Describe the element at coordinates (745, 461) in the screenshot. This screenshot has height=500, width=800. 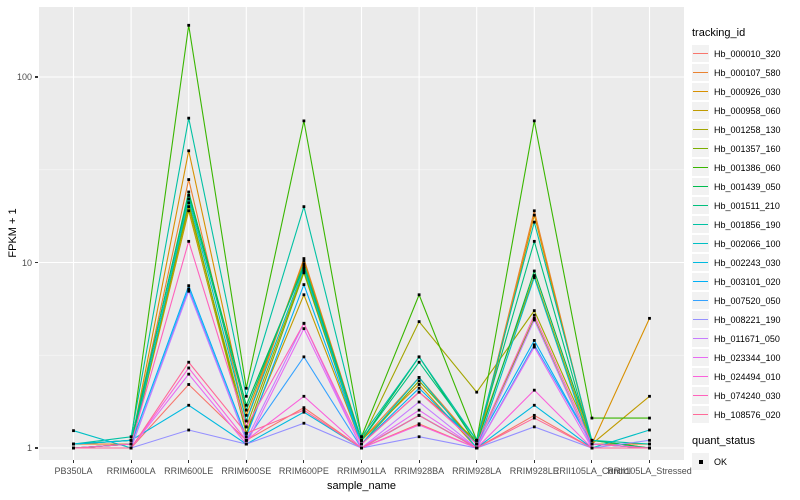
I see `legend-item-quant-ok: OK` at that location.